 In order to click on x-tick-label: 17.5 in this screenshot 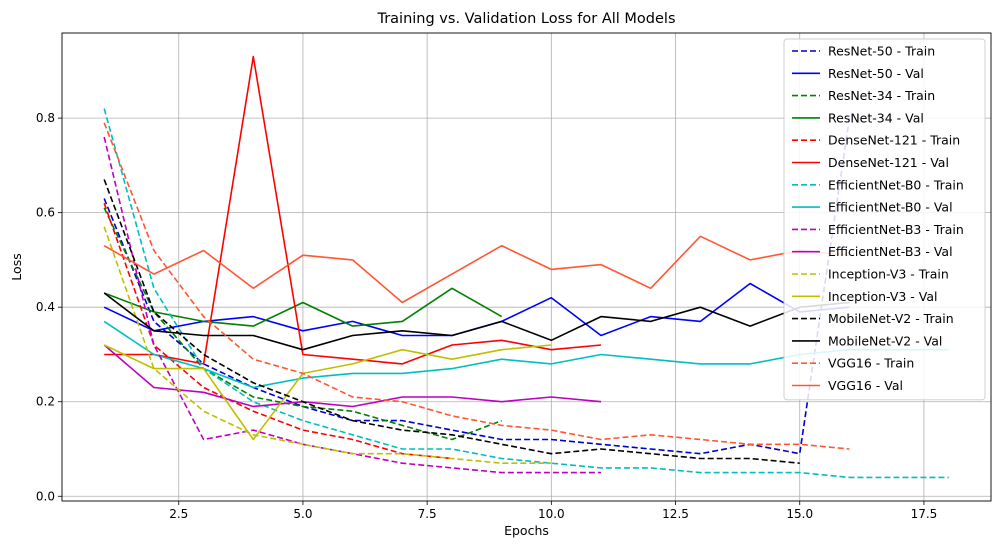, I will do `click(924, 514)`.